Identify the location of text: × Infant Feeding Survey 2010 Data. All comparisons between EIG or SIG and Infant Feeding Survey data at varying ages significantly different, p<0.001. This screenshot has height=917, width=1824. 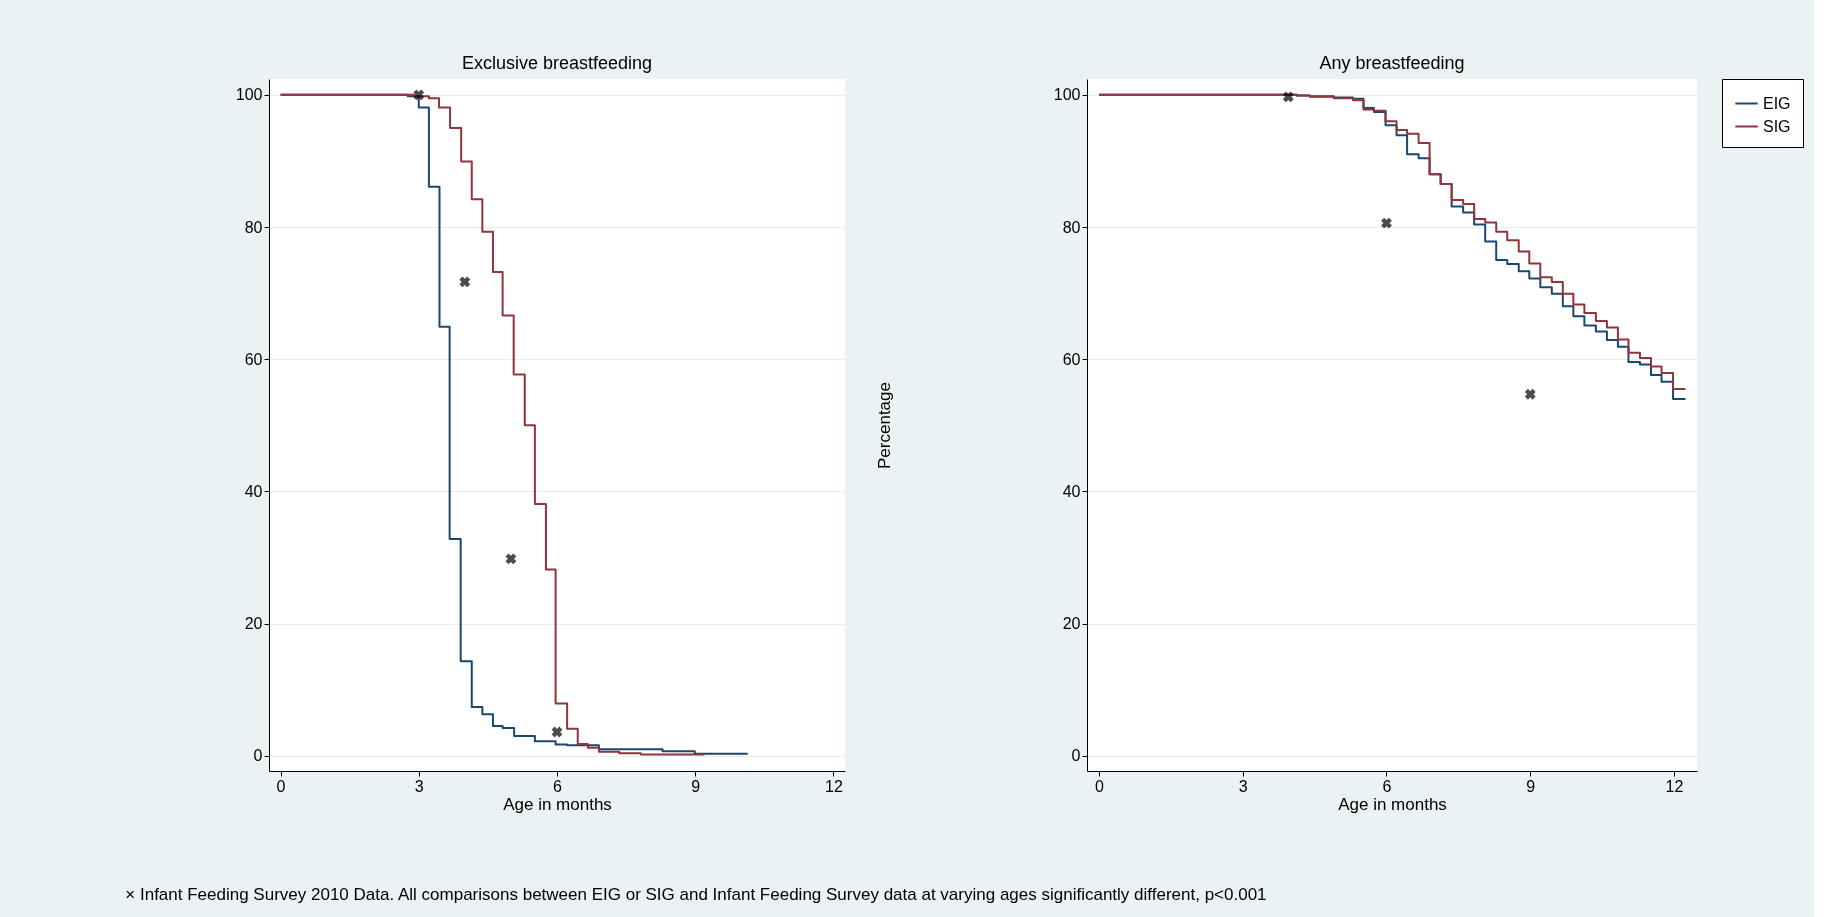
(696, 894).